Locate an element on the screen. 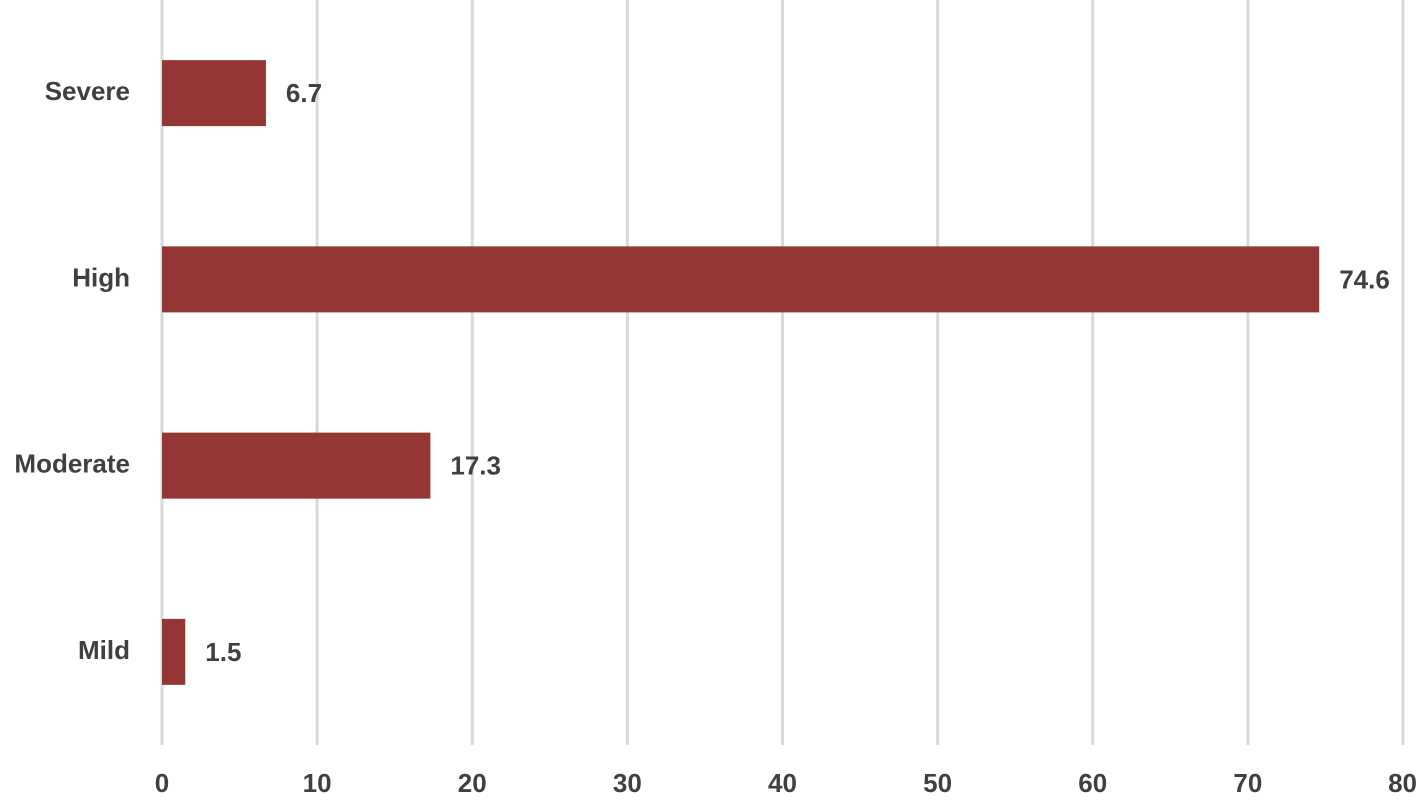 Image resolution: width=1421 pixels, height=801 pixels. x-tick-label: 30 is located at coordinates (627, 782).